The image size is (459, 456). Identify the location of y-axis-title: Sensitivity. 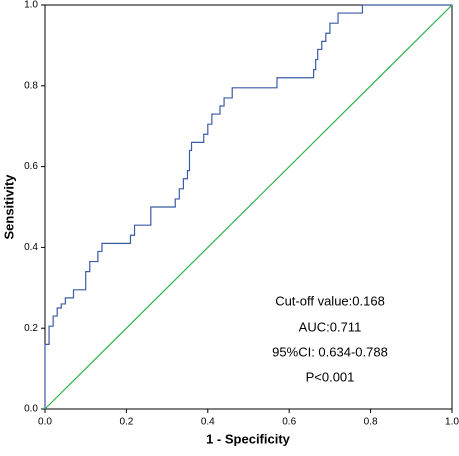
(8, 207).